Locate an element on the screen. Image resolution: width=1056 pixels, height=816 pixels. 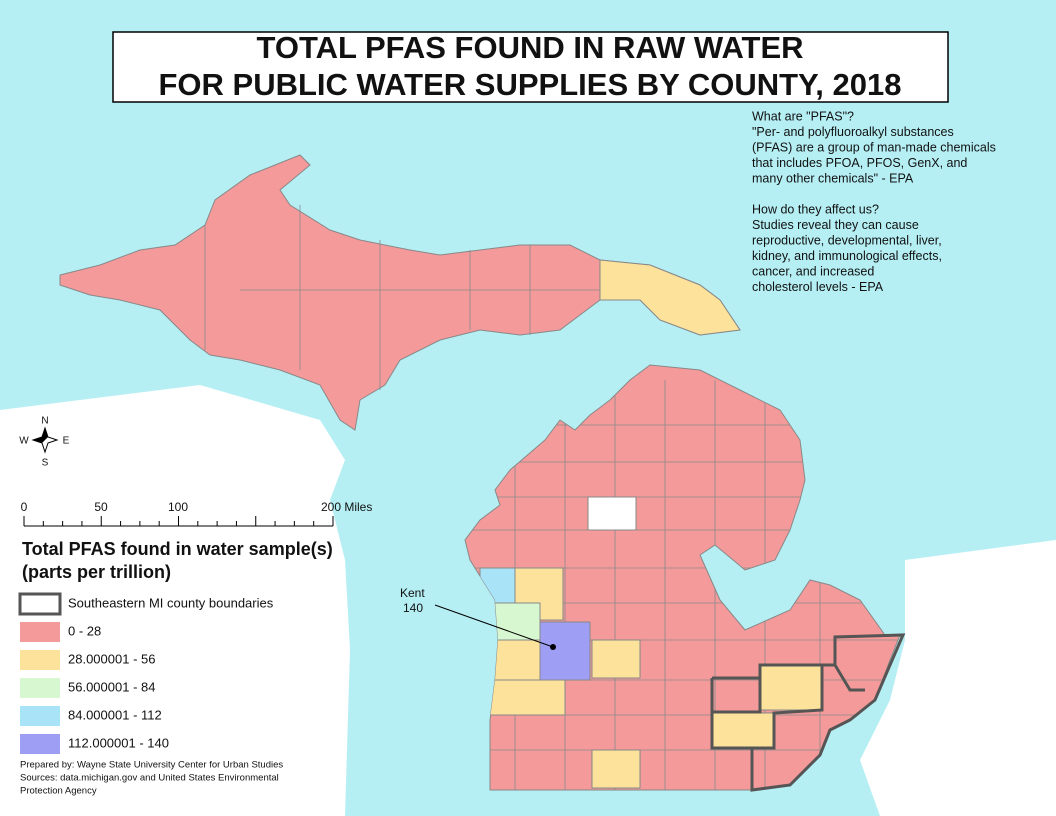
callout-leader is located at coordinates (494, 626).